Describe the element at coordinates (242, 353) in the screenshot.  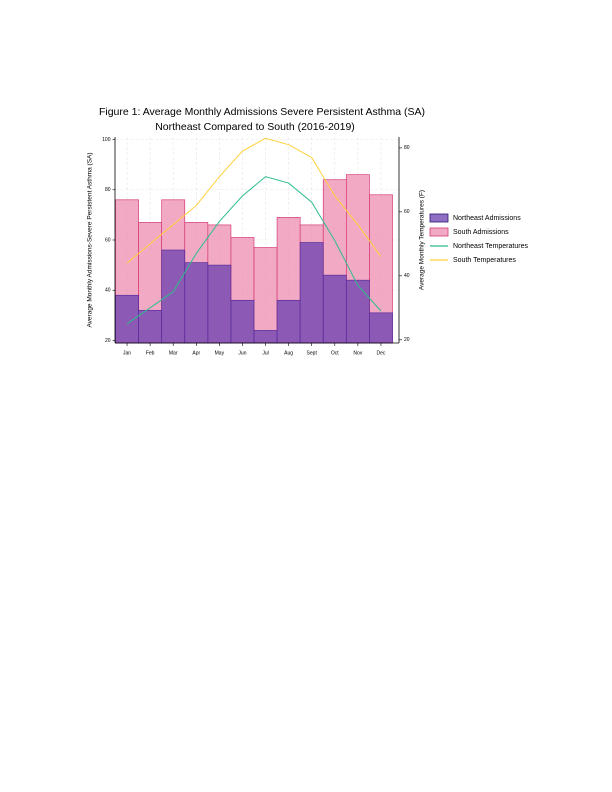
I see `x-tick-label: Jun` at that location.